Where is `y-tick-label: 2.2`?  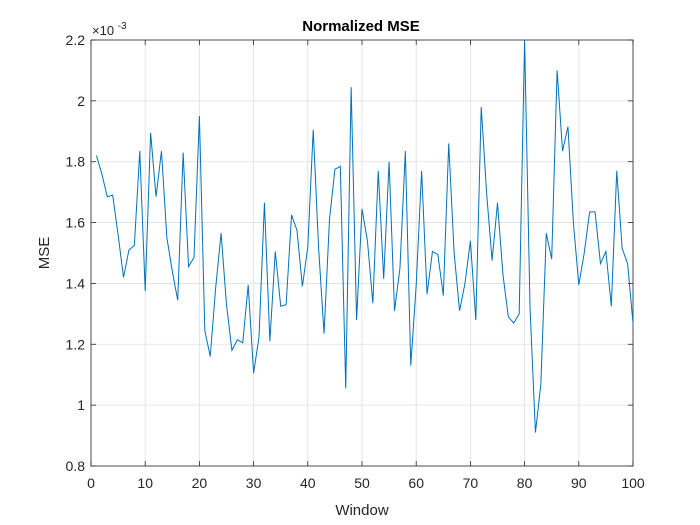 y-tick-label: 2.2 is located at coordinates (76, 40).